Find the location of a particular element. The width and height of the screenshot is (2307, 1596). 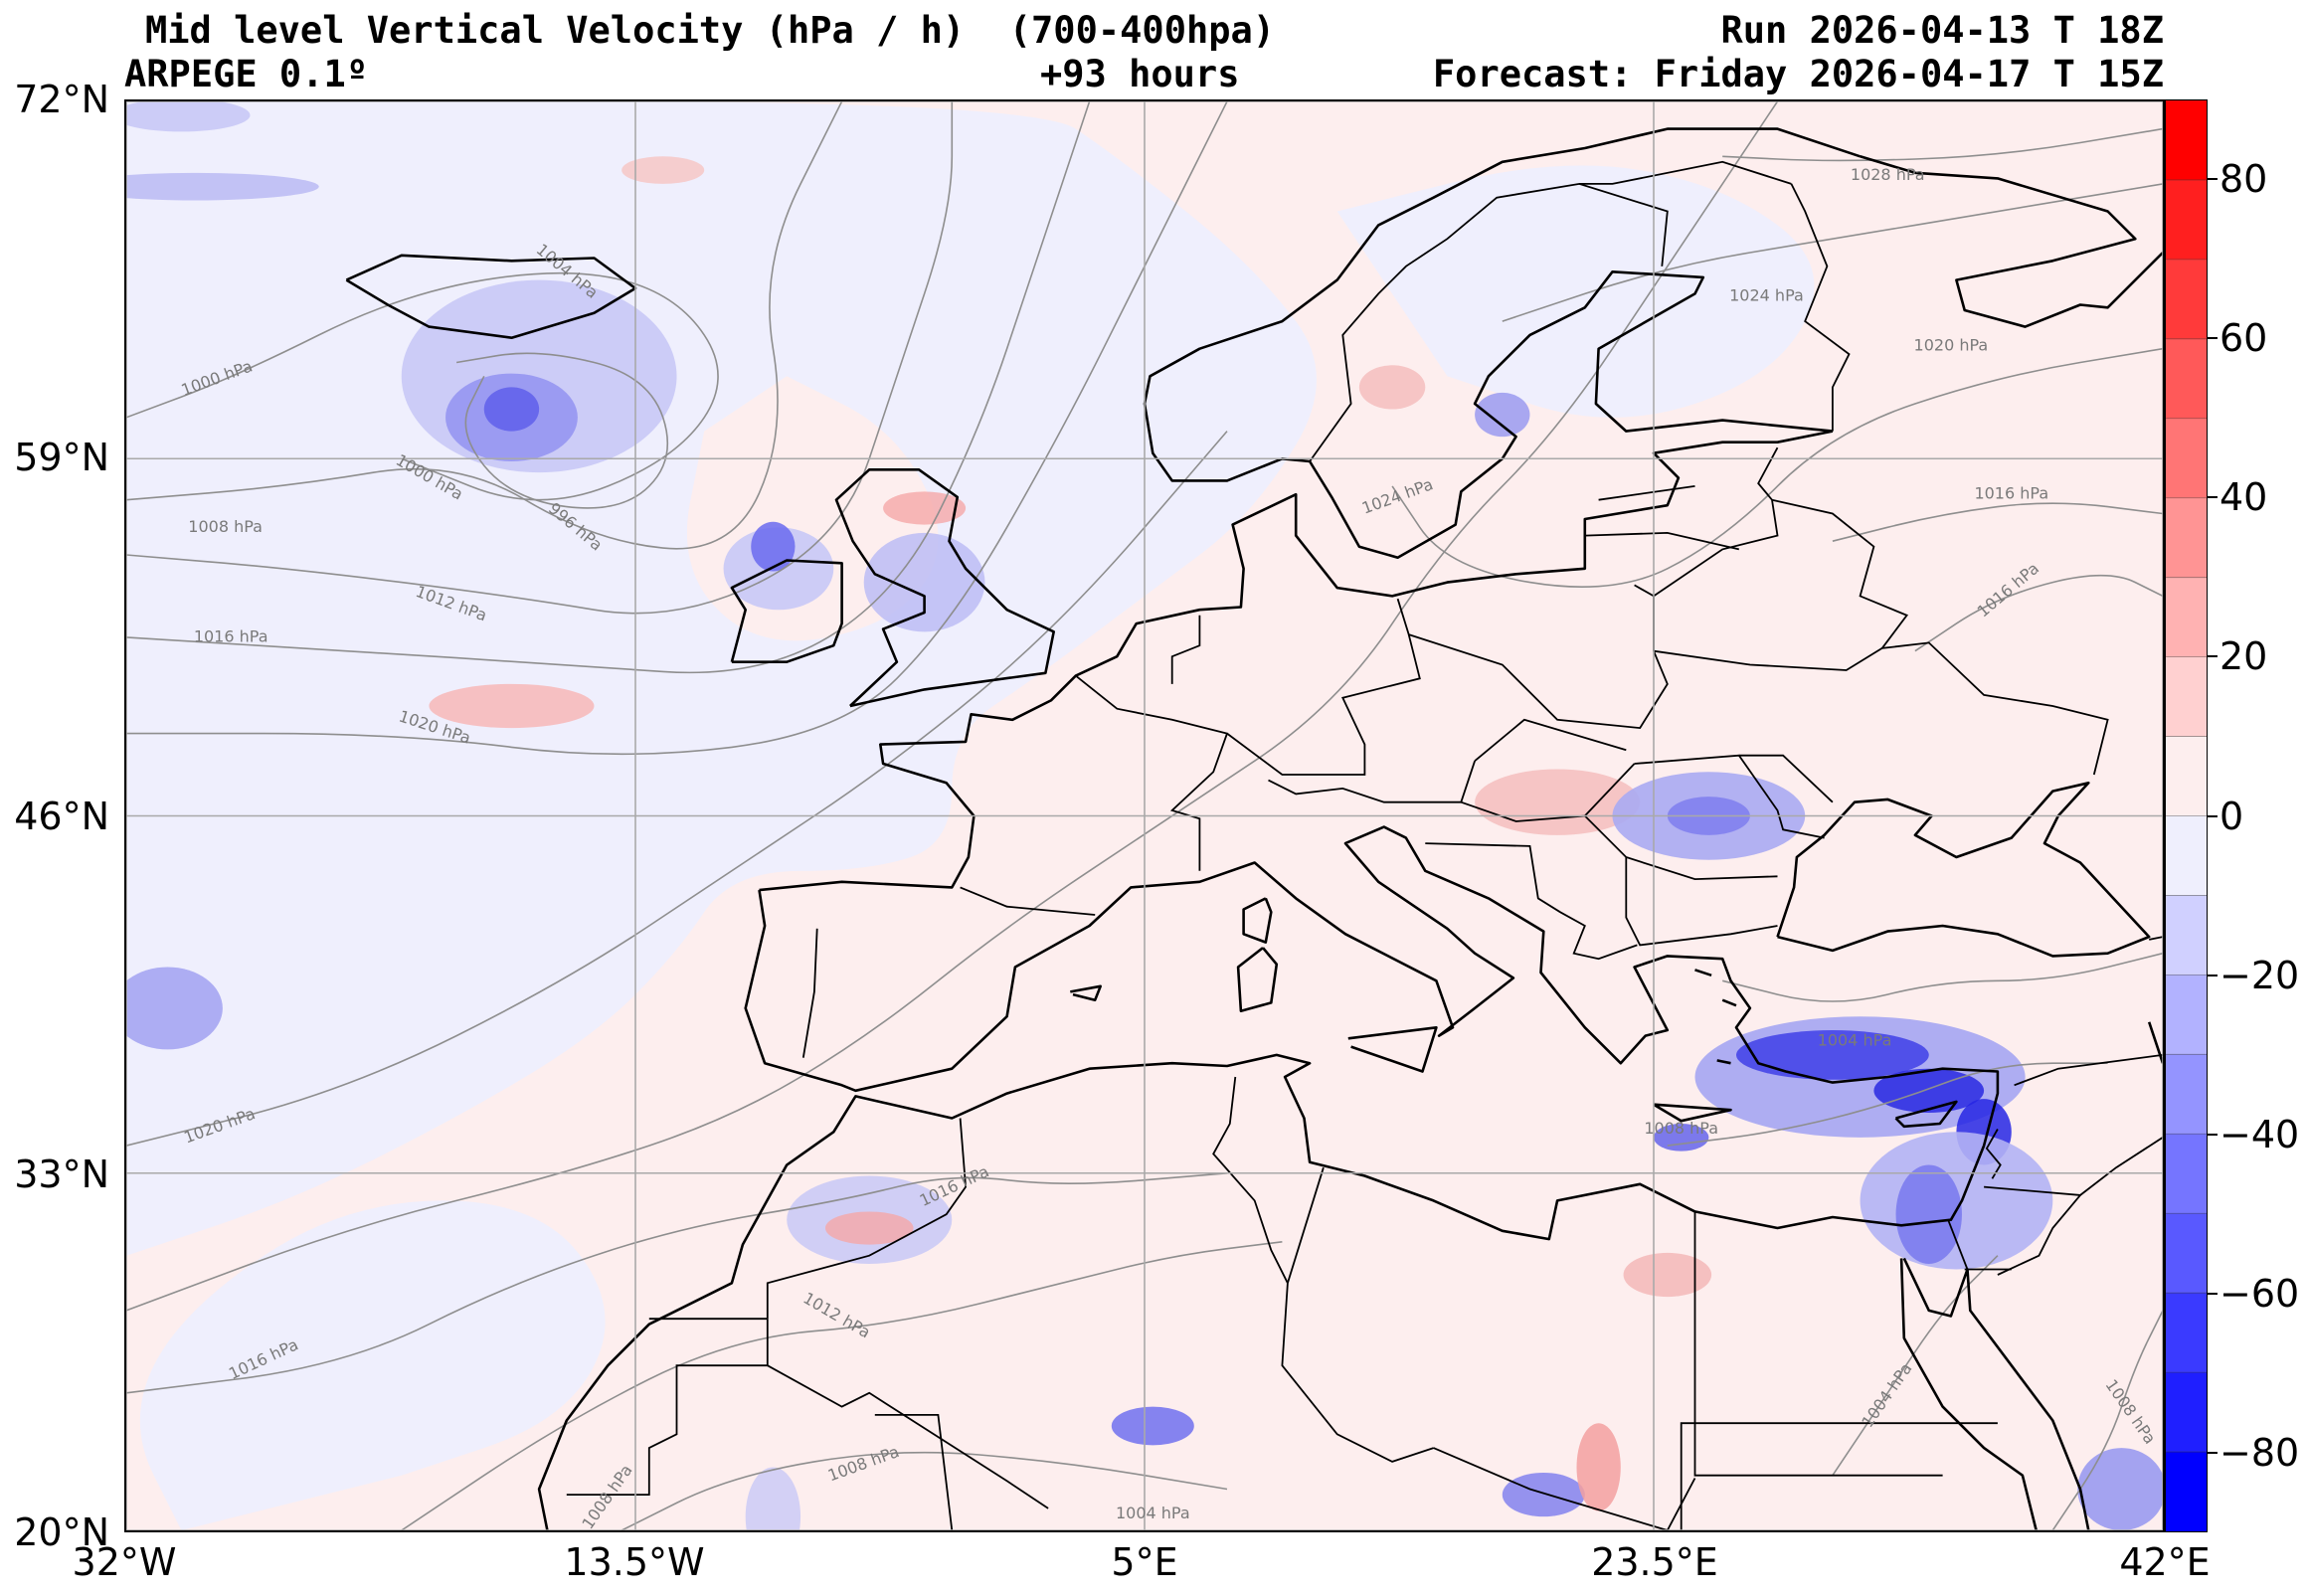

isobar-label: 1028 hPa is located at coordinates (1888, 174).